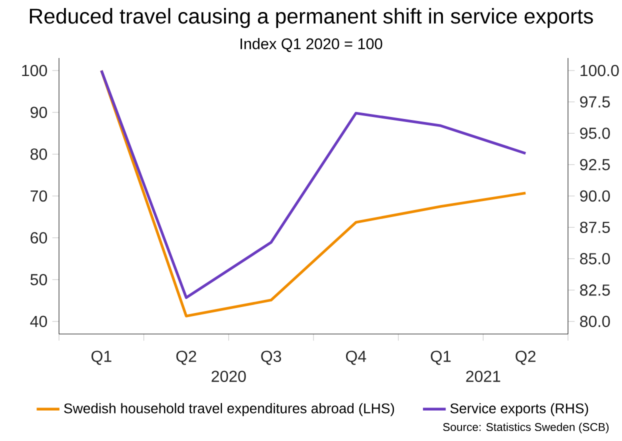 The height and width of the screenshot is (441, 622). Describe the element at coordinates (595, 133) in the screenshot. I see `y2-tick-label: 95.0` at that location.